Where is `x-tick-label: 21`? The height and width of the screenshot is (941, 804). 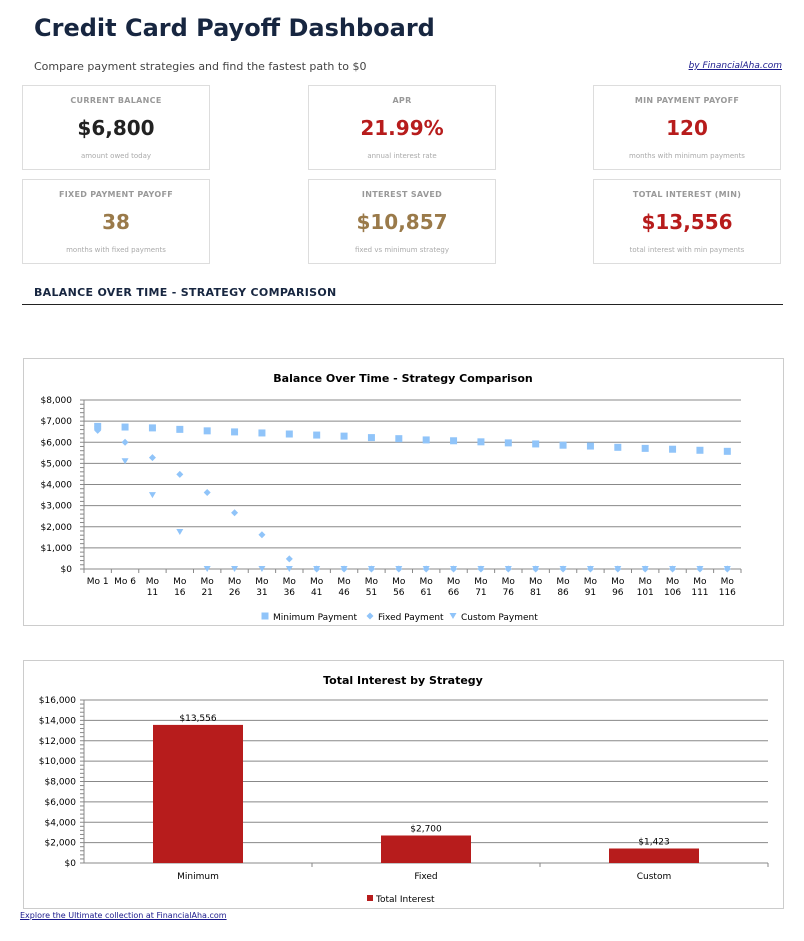 x-tick-label: 21 is located at coordinates (206, 593).